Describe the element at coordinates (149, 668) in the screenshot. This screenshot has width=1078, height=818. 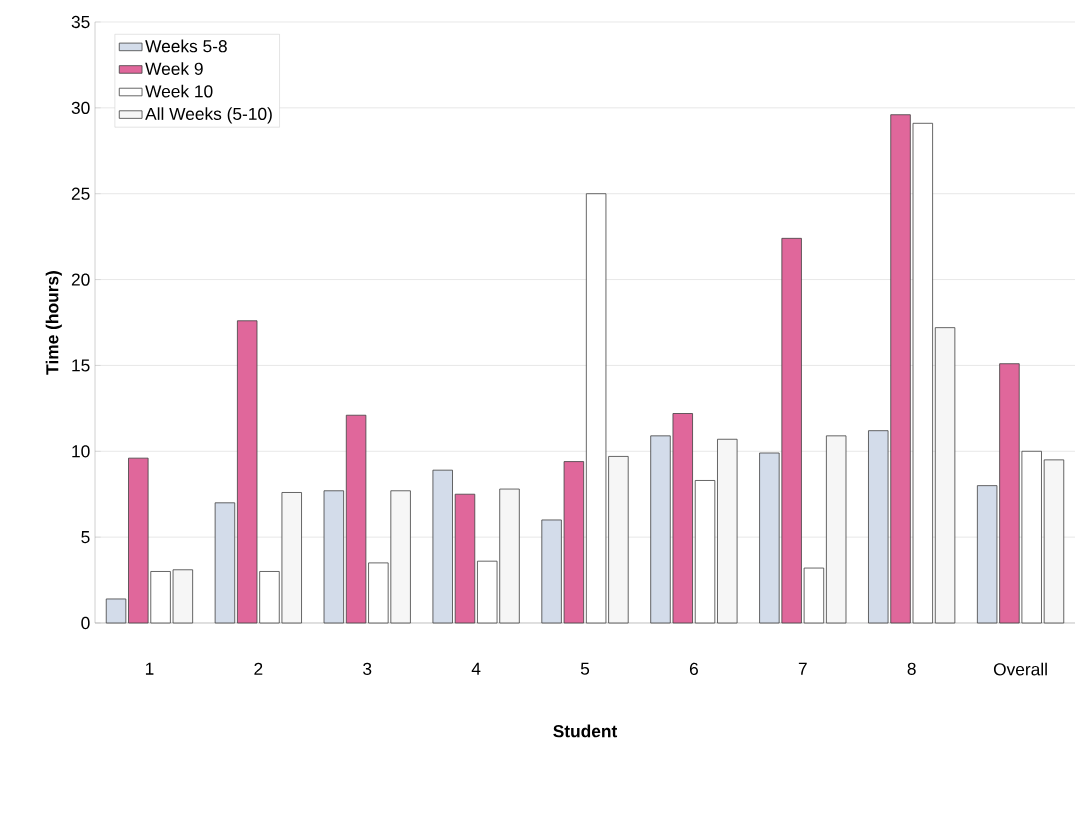
I see `x-tick-label: 1` at that location.